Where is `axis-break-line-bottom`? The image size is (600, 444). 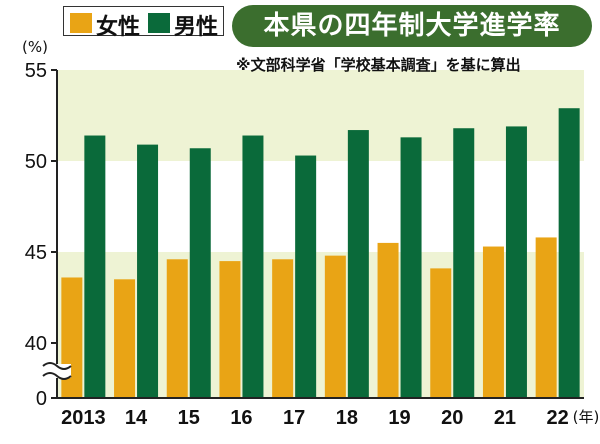
axis-break-line-bottom is located at coordinates (57, 376).